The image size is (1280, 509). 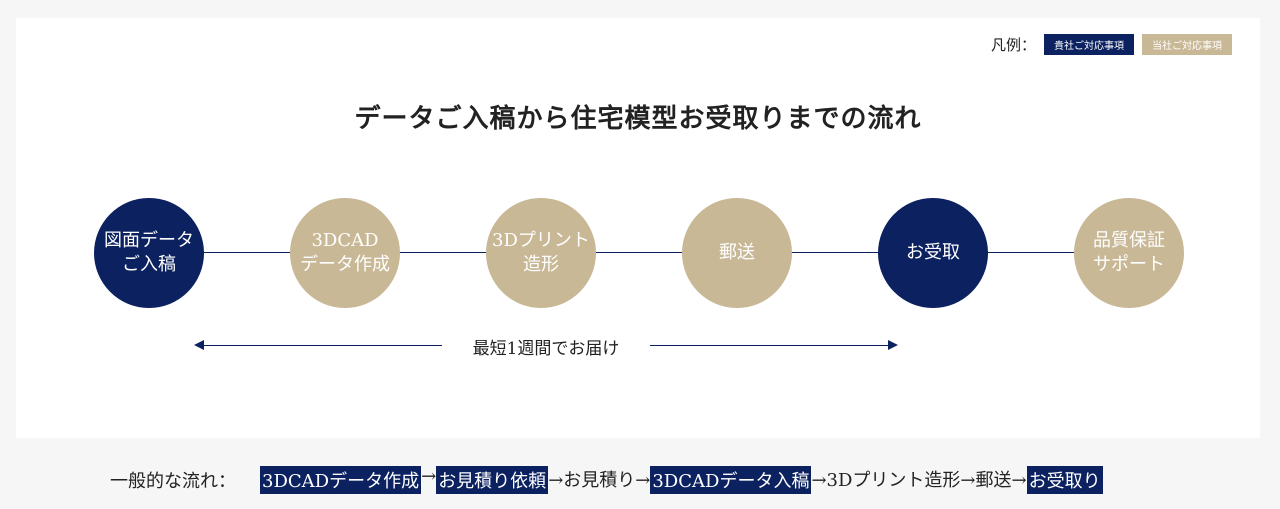 I want to click on flow-step-highlight: お受取り, so click(x=1064, y=480).